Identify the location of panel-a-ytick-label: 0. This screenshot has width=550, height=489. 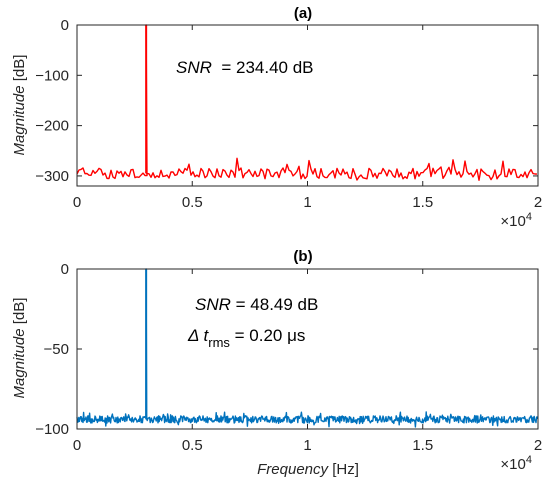
(65, 25).